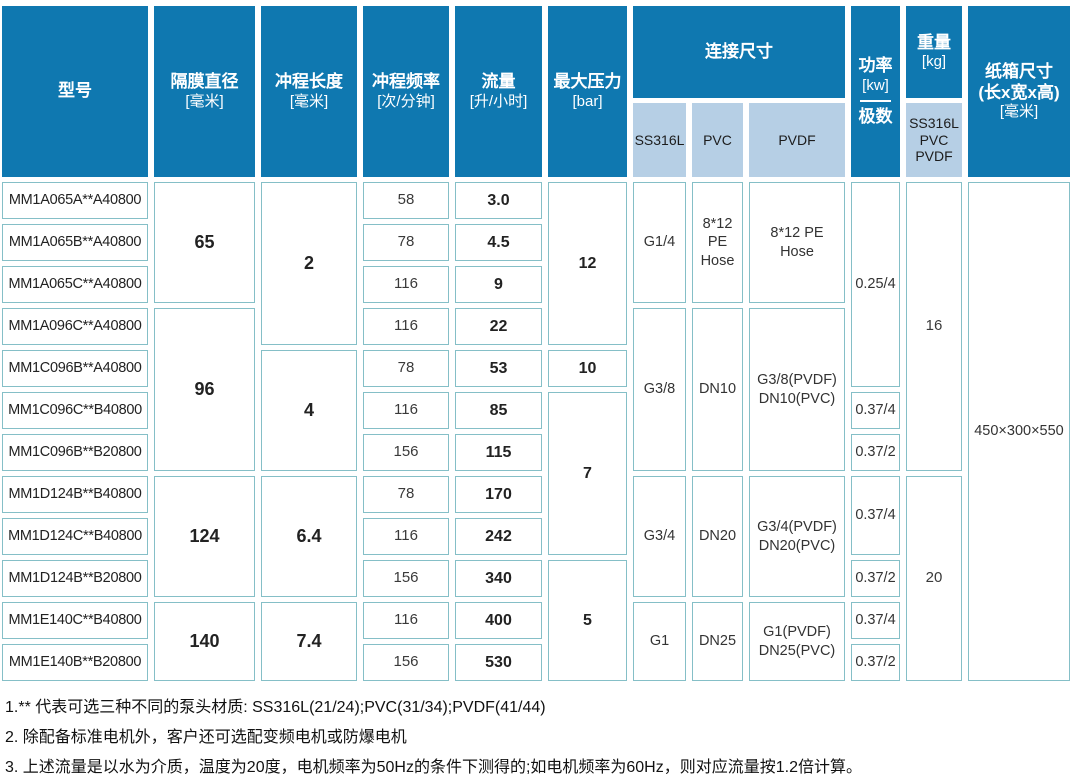 Image resolution: width=1080 pixels, height=780 pixels. Describe the element at coordinates (717, 242) in the screenshot. I see `connection-pvc-cell: 8*12 PE Hose` at that location.